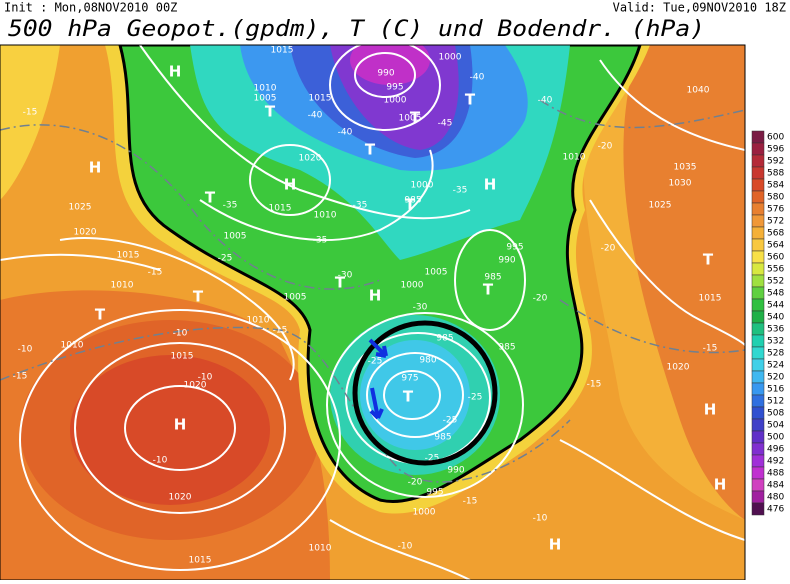 This screenshot has height=584, width=790. Describe the element at coordinates (180, 498) in the screenshot. I see `contour-label: 1020` at that location.